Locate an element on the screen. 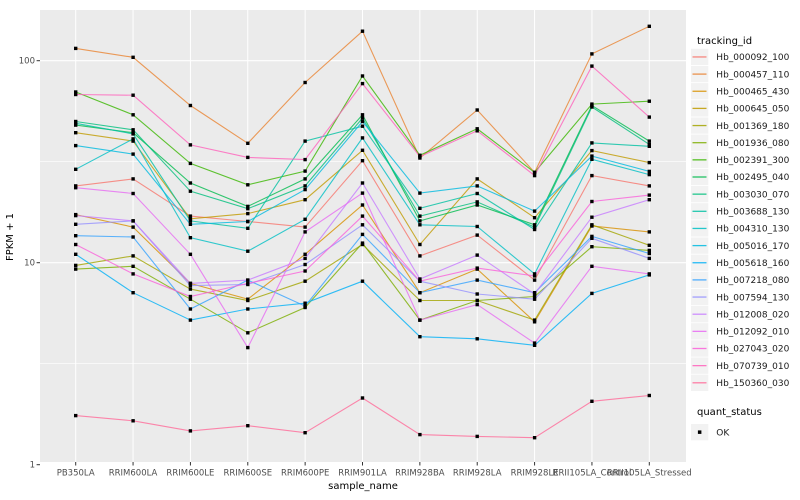 The height and width of the screenshot is (500, 800). legend-item-Hb_000092_100: Hb_000092_100 is located at coordinates (740, 57).